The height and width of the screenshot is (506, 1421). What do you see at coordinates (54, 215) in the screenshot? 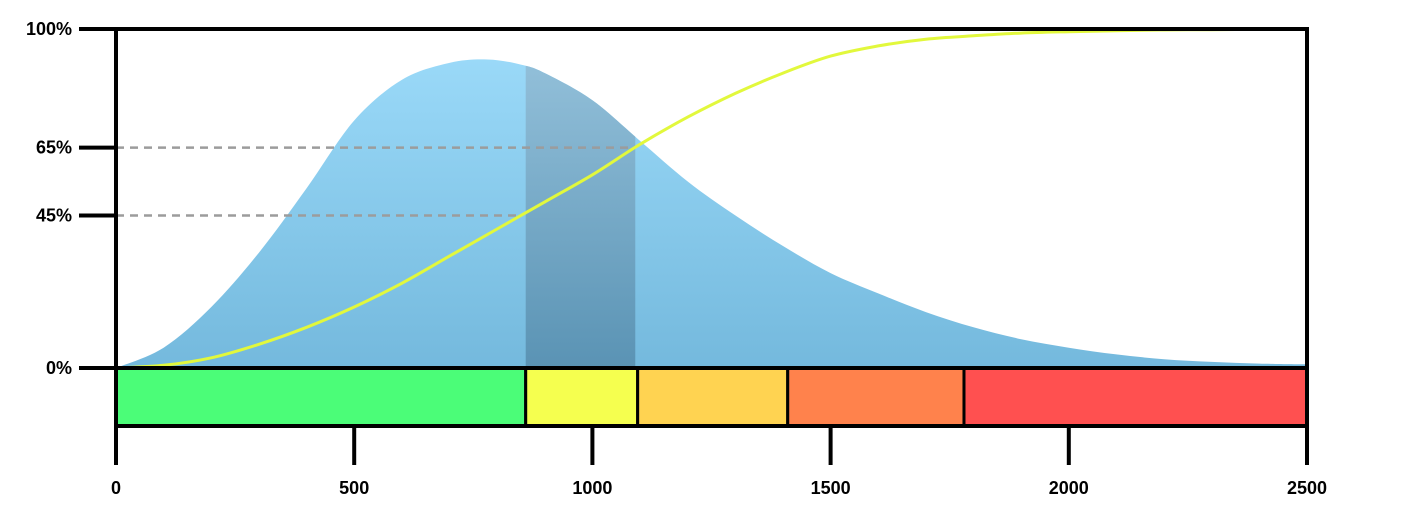
I see `y-tick-label: 45%` at bounding box center [54, 215].